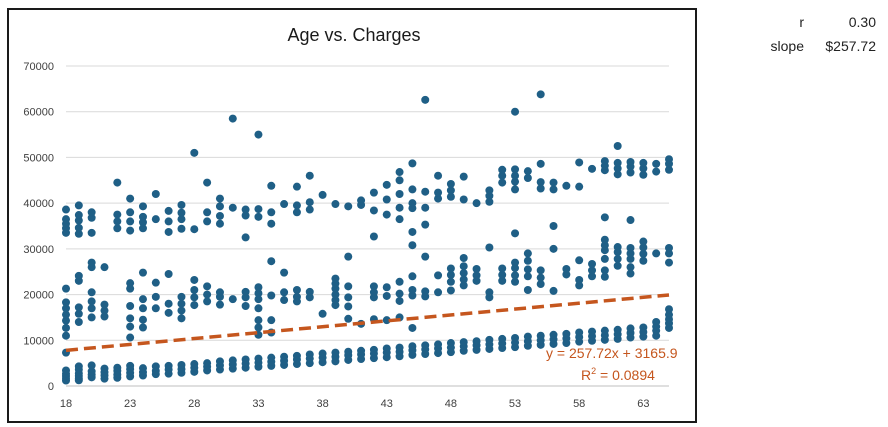 Image resolution: width=888 pixels, height=427 pixels. I want to click on y-tick-label: 10000, so click(38, 341).